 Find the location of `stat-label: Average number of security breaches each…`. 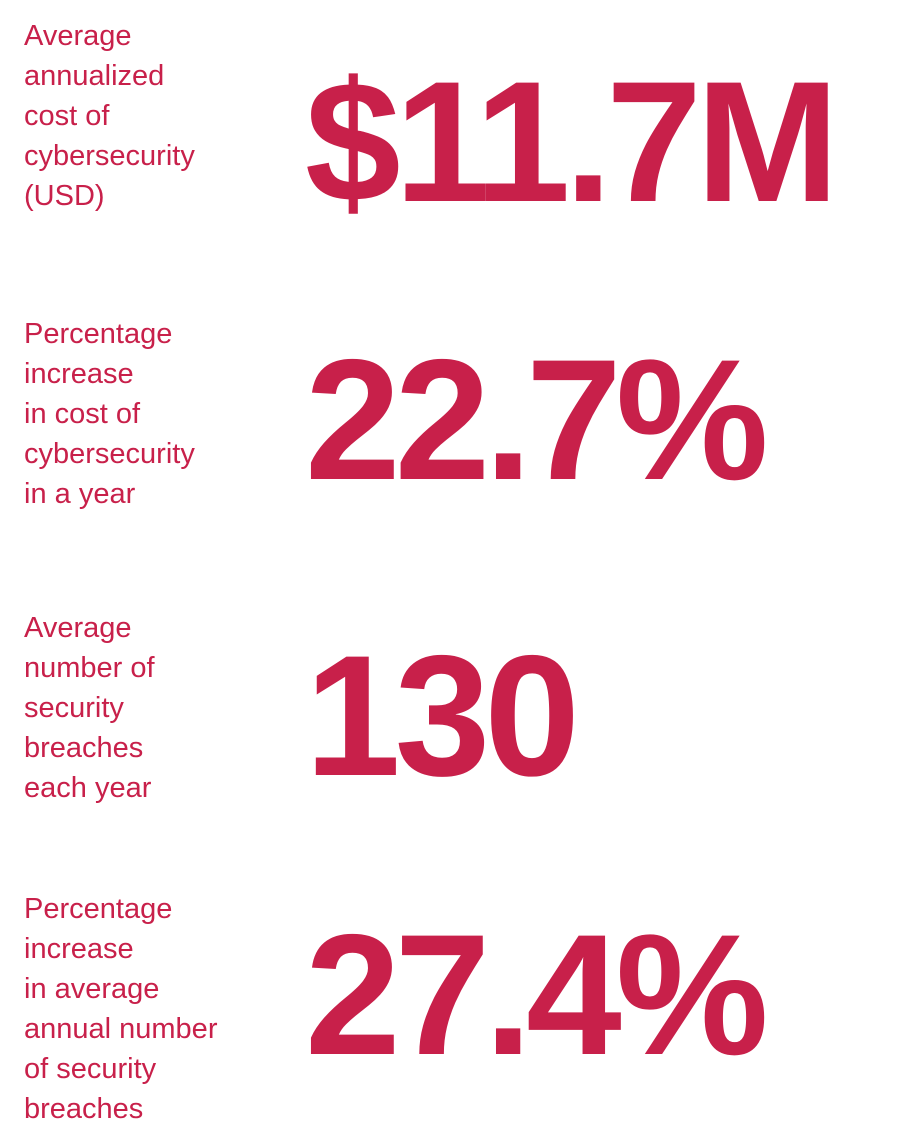

stat-label: Average number of security breaches each… is located at coordinates (89, 708).